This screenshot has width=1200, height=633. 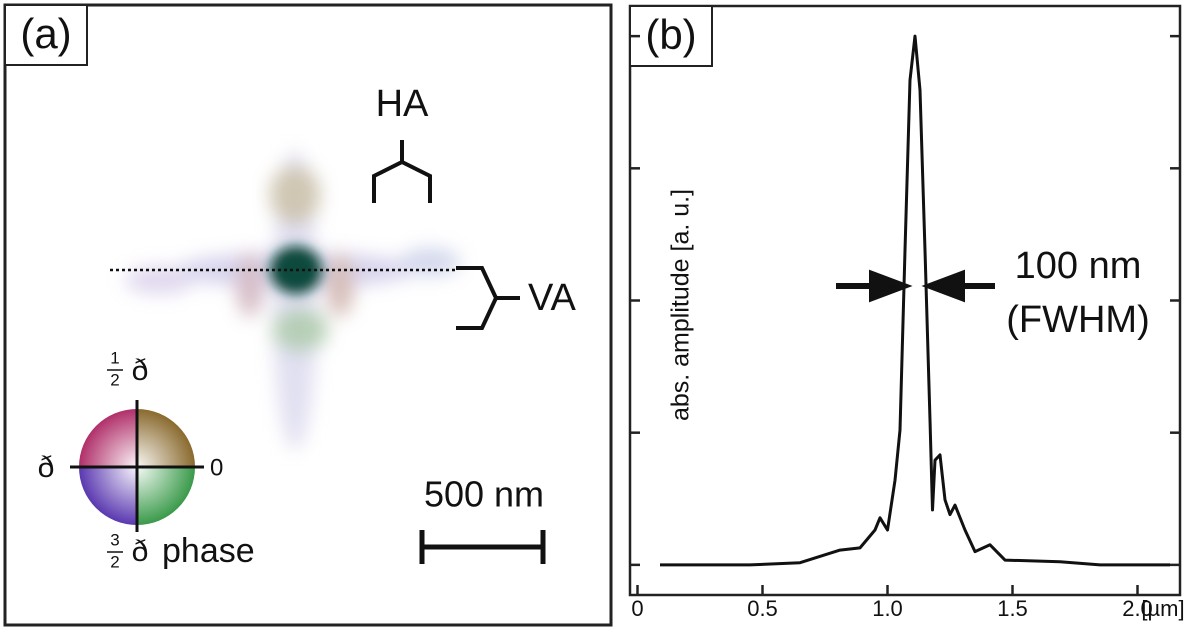 What do you see at coordinates (208, 551) in the screenshot?
I see `phase-title: phase` at bounding box center [208, 551].